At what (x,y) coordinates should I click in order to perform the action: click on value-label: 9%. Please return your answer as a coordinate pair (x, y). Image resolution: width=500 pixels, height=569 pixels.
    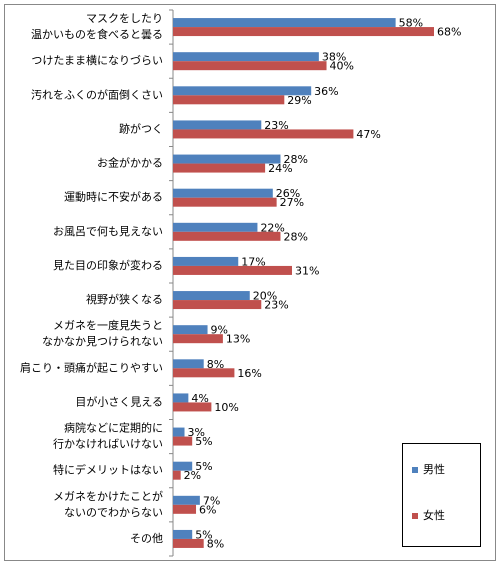
    Looking at the image, I should click on (219, 330).